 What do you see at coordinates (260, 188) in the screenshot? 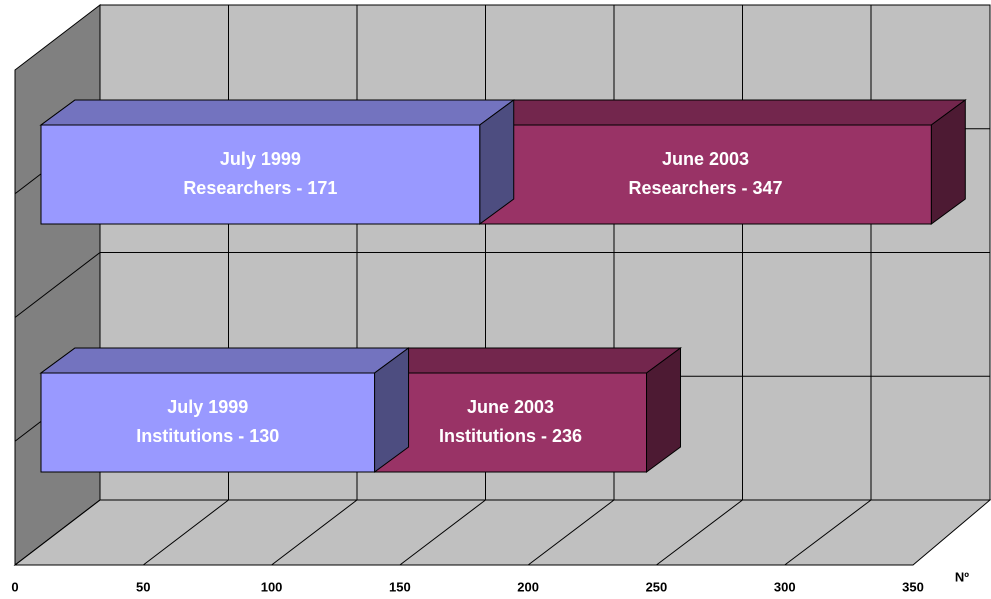
I see `data-label: Researchers - 171` at bounding box center [260, 188].